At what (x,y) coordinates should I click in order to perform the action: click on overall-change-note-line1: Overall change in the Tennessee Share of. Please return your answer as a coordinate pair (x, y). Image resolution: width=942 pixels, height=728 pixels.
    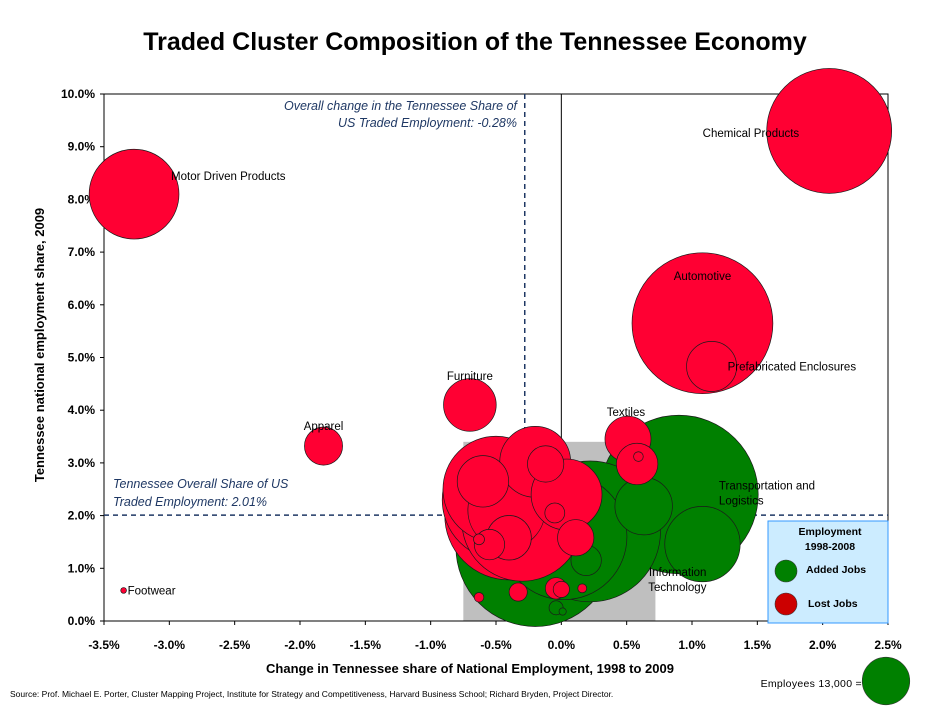
    Looking at the image, I should click on (401, 106).